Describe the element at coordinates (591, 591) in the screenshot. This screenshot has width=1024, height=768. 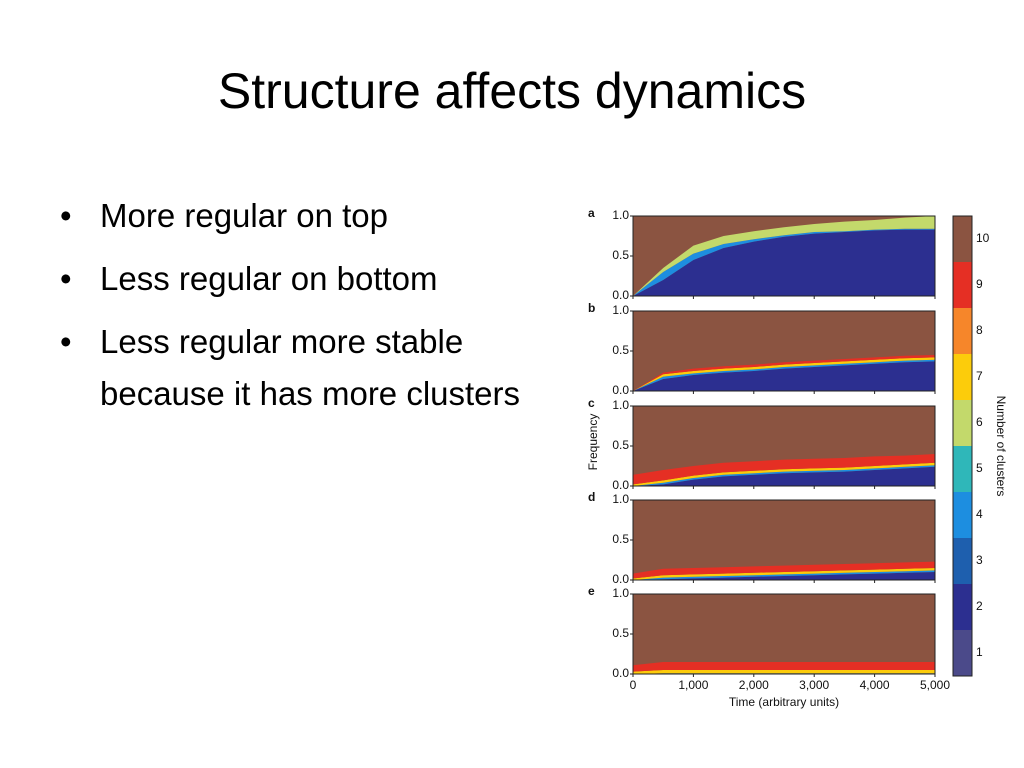
I see `panel-label: e` at that location.